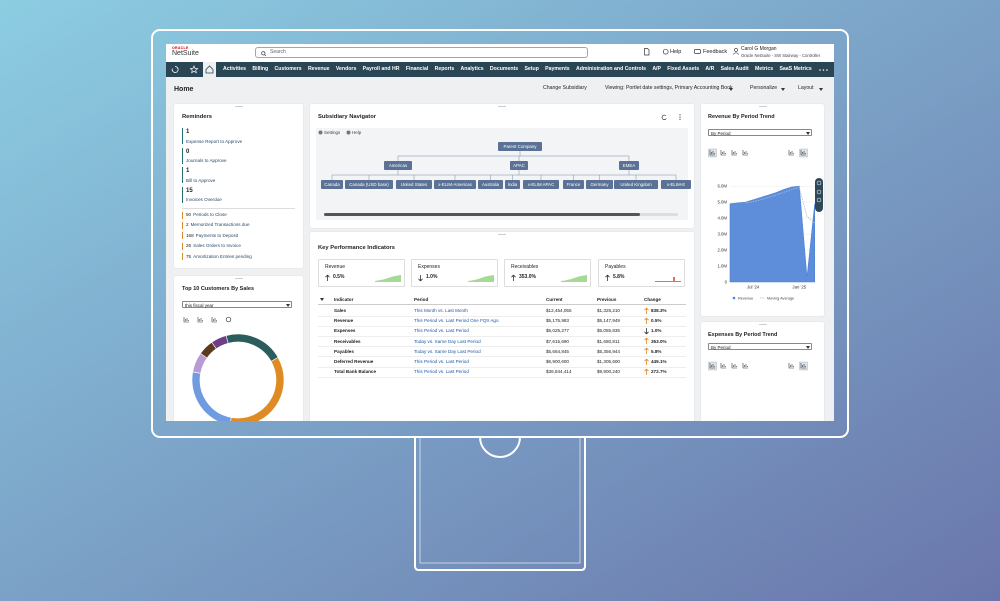 The width and height of the screenshot is (1000, 601). I want to click on tree-node: India, so click(512, 184).